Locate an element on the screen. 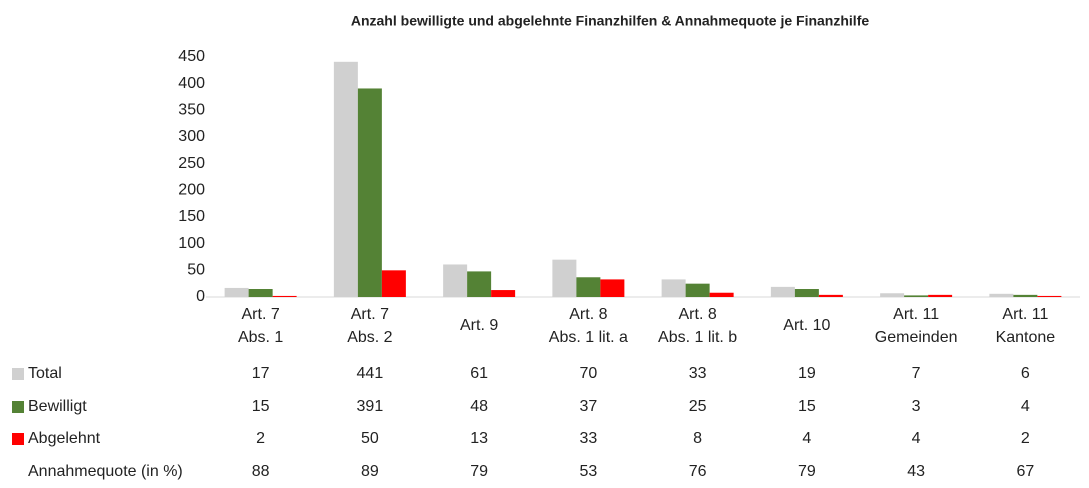  table-value: 61 is located at coordinates (479, 373).